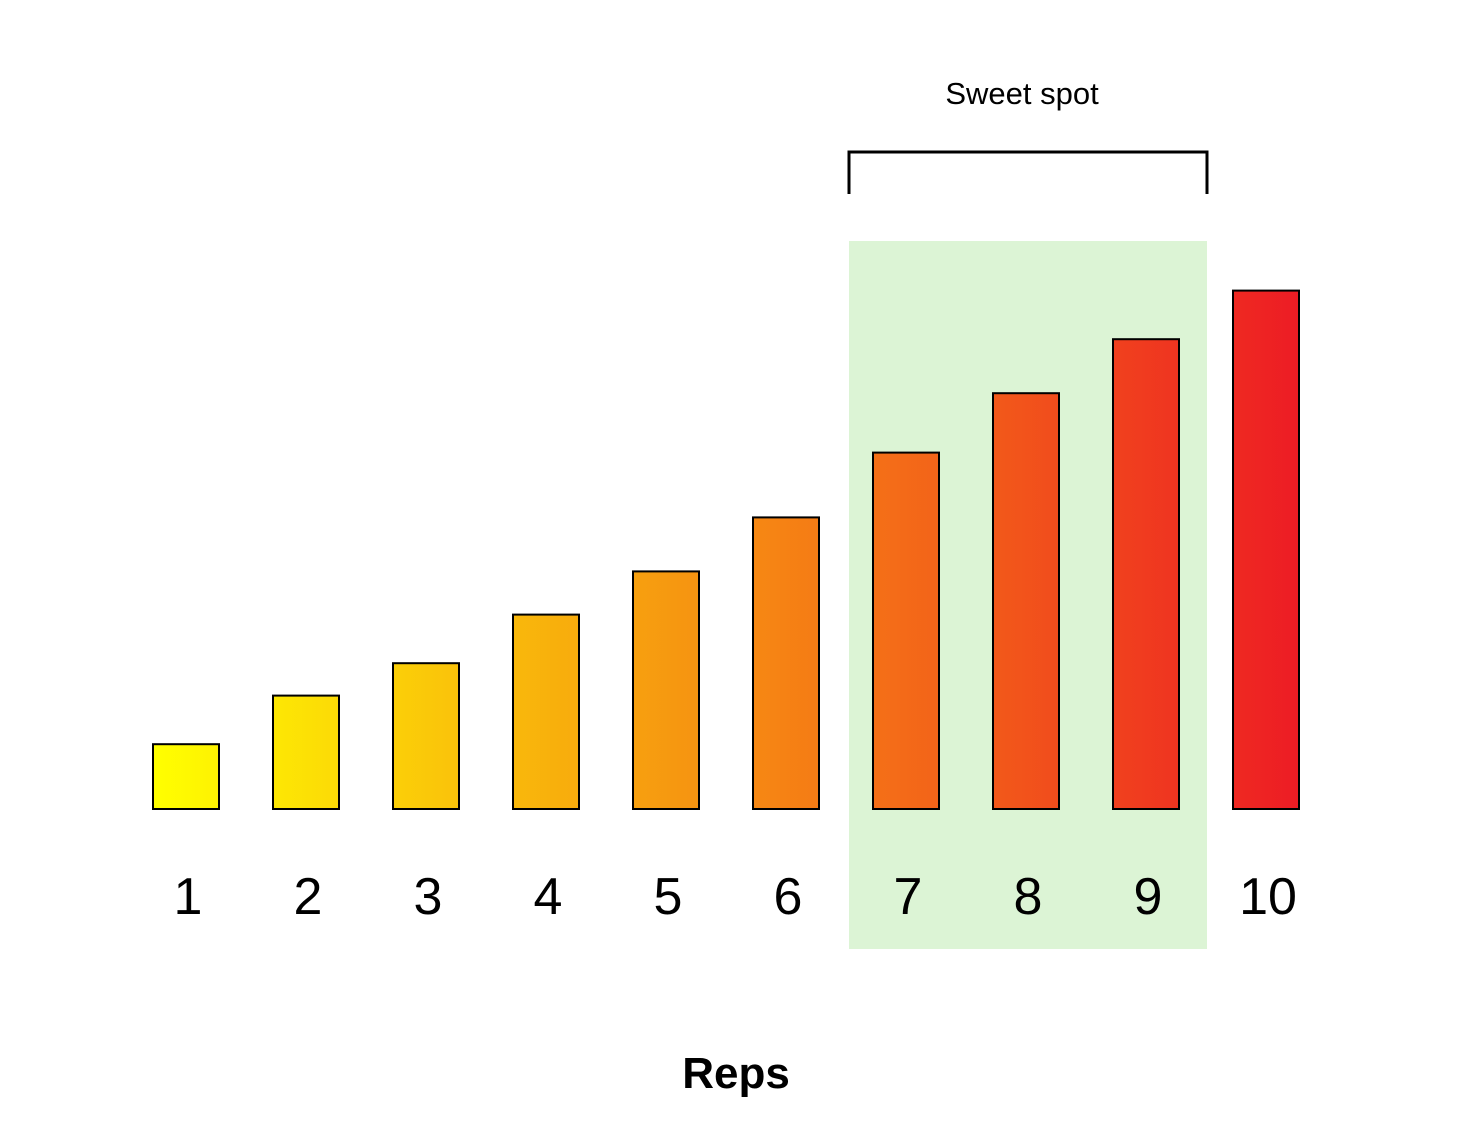 This screenshot has width=1470, height=1136. What do you see at coordinates (788, 897) in the screenshot?
I see `x-tick-label: 6` at bounding box center [788, 897].